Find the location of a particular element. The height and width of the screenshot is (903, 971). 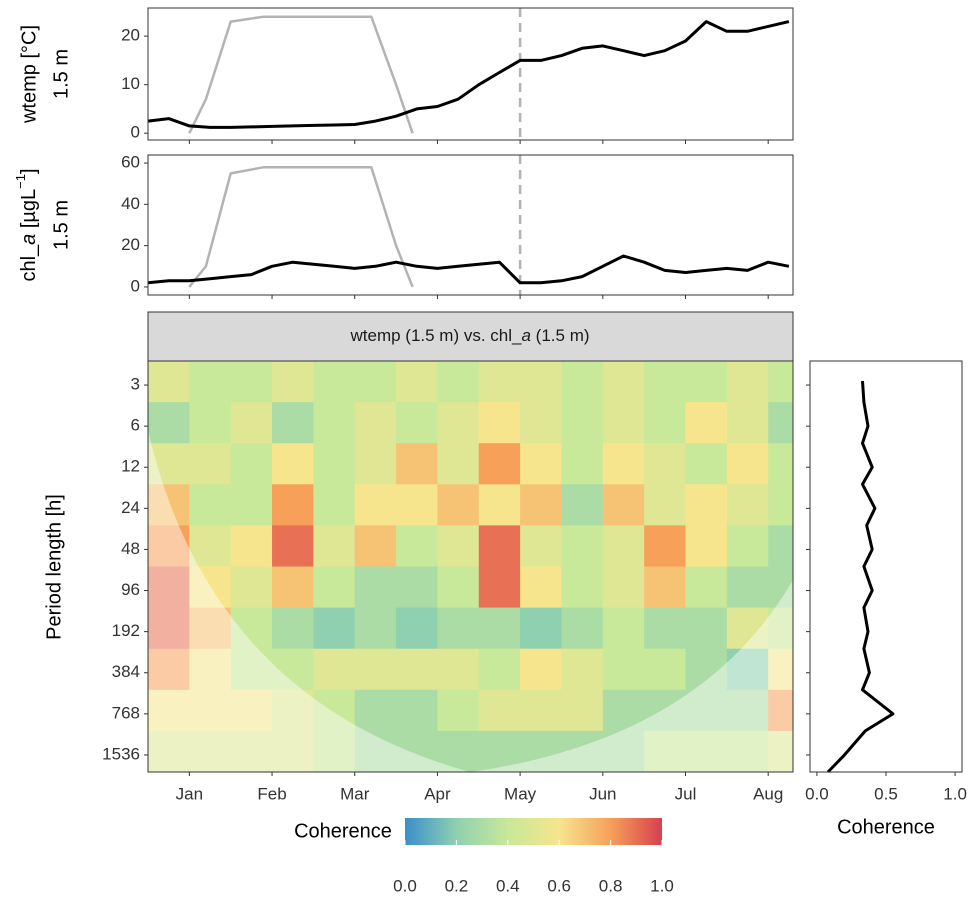

strip-part: wtemp (1.5 m) vs. chl_ is located at coordinates (435, 335).